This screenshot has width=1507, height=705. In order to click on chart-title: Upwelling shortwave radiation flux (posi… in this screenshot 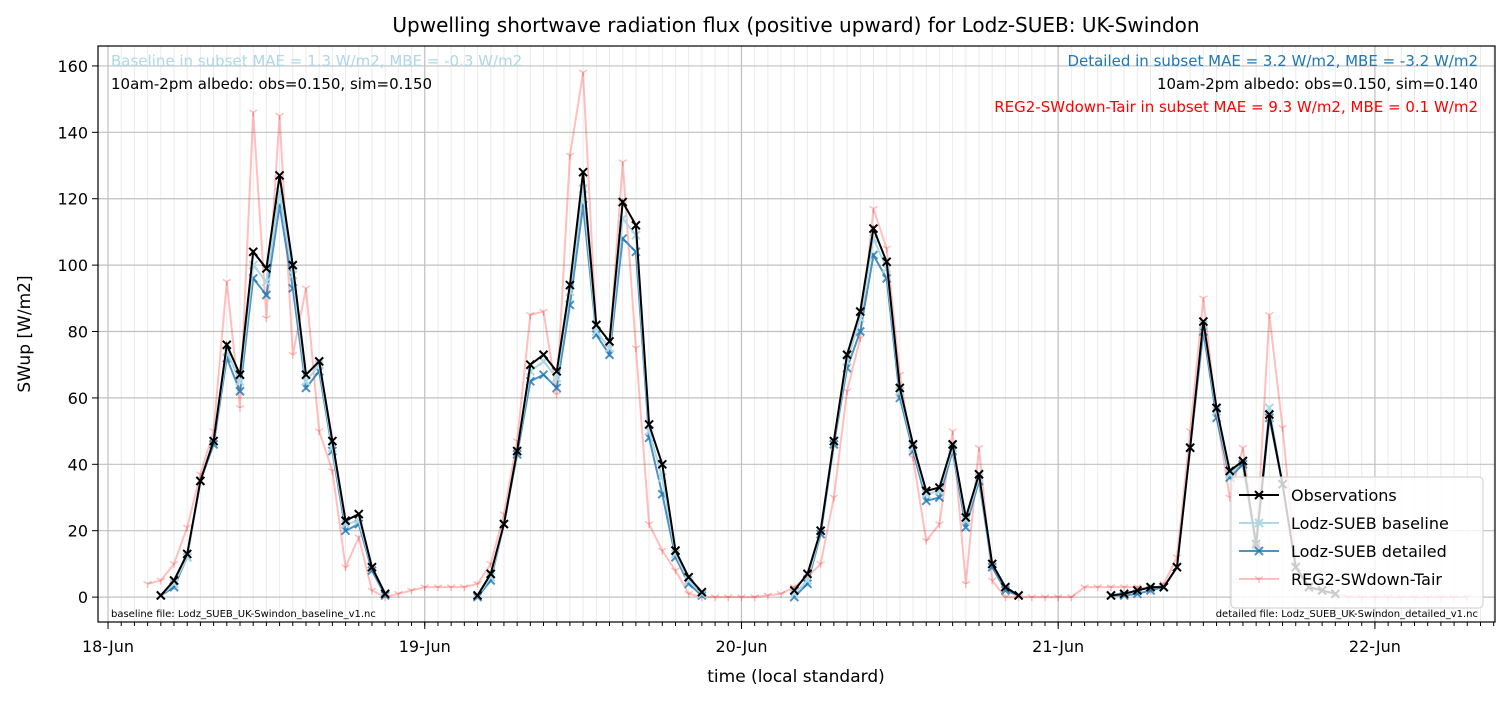, I will do `click(795, 25)`.